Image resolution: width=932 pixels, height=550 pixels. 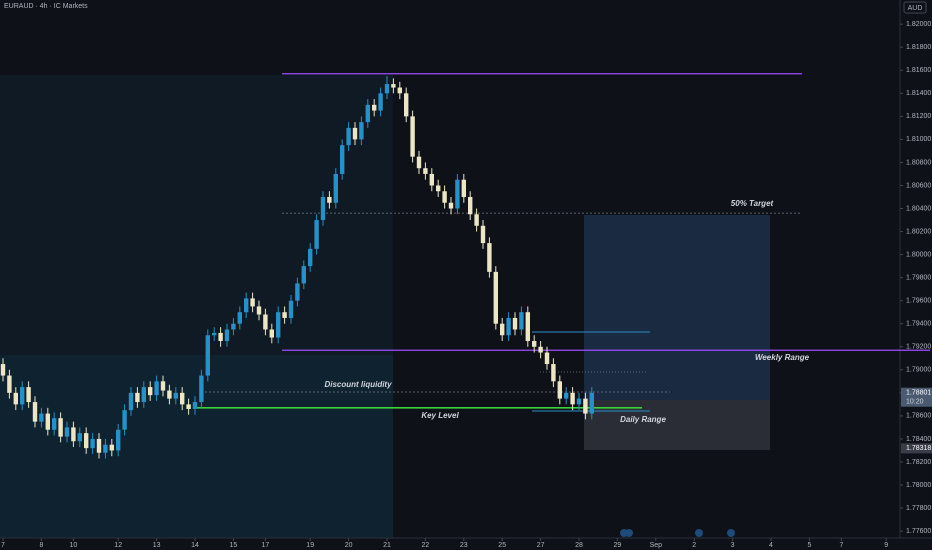 What do you see at coordinates (196, 446) in the screenshot?
I see `shaded-region` at bounding box center [196, 446].